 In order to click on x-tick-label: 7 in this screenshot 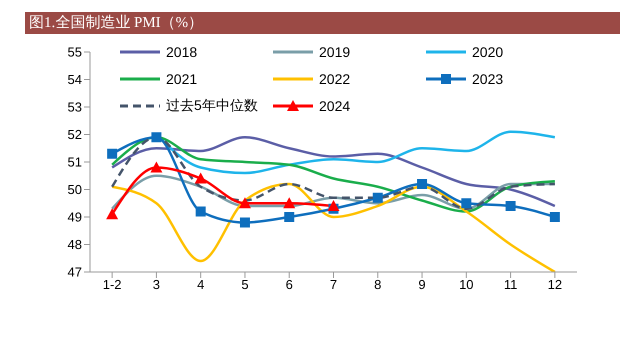, I will do `click(334, 284)`.